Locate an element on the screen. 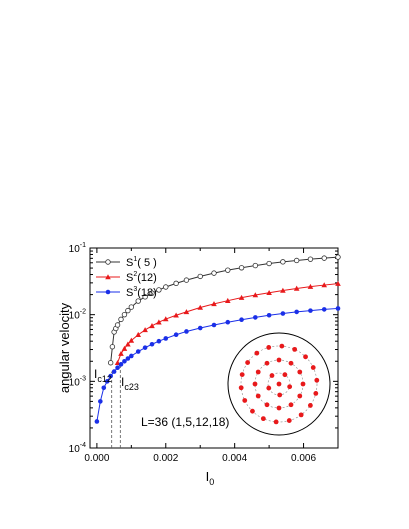 Image resolution: width=409 pixels, height=529 pixels. y-tick-label: 10⁻¹ is located at coordinates (77, 248).